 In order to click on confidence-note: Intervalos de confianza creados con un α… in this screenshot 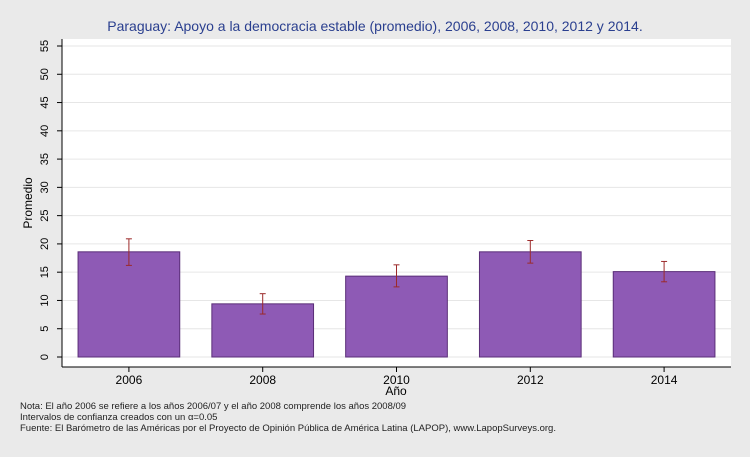, I will do `click(119, 417)`.